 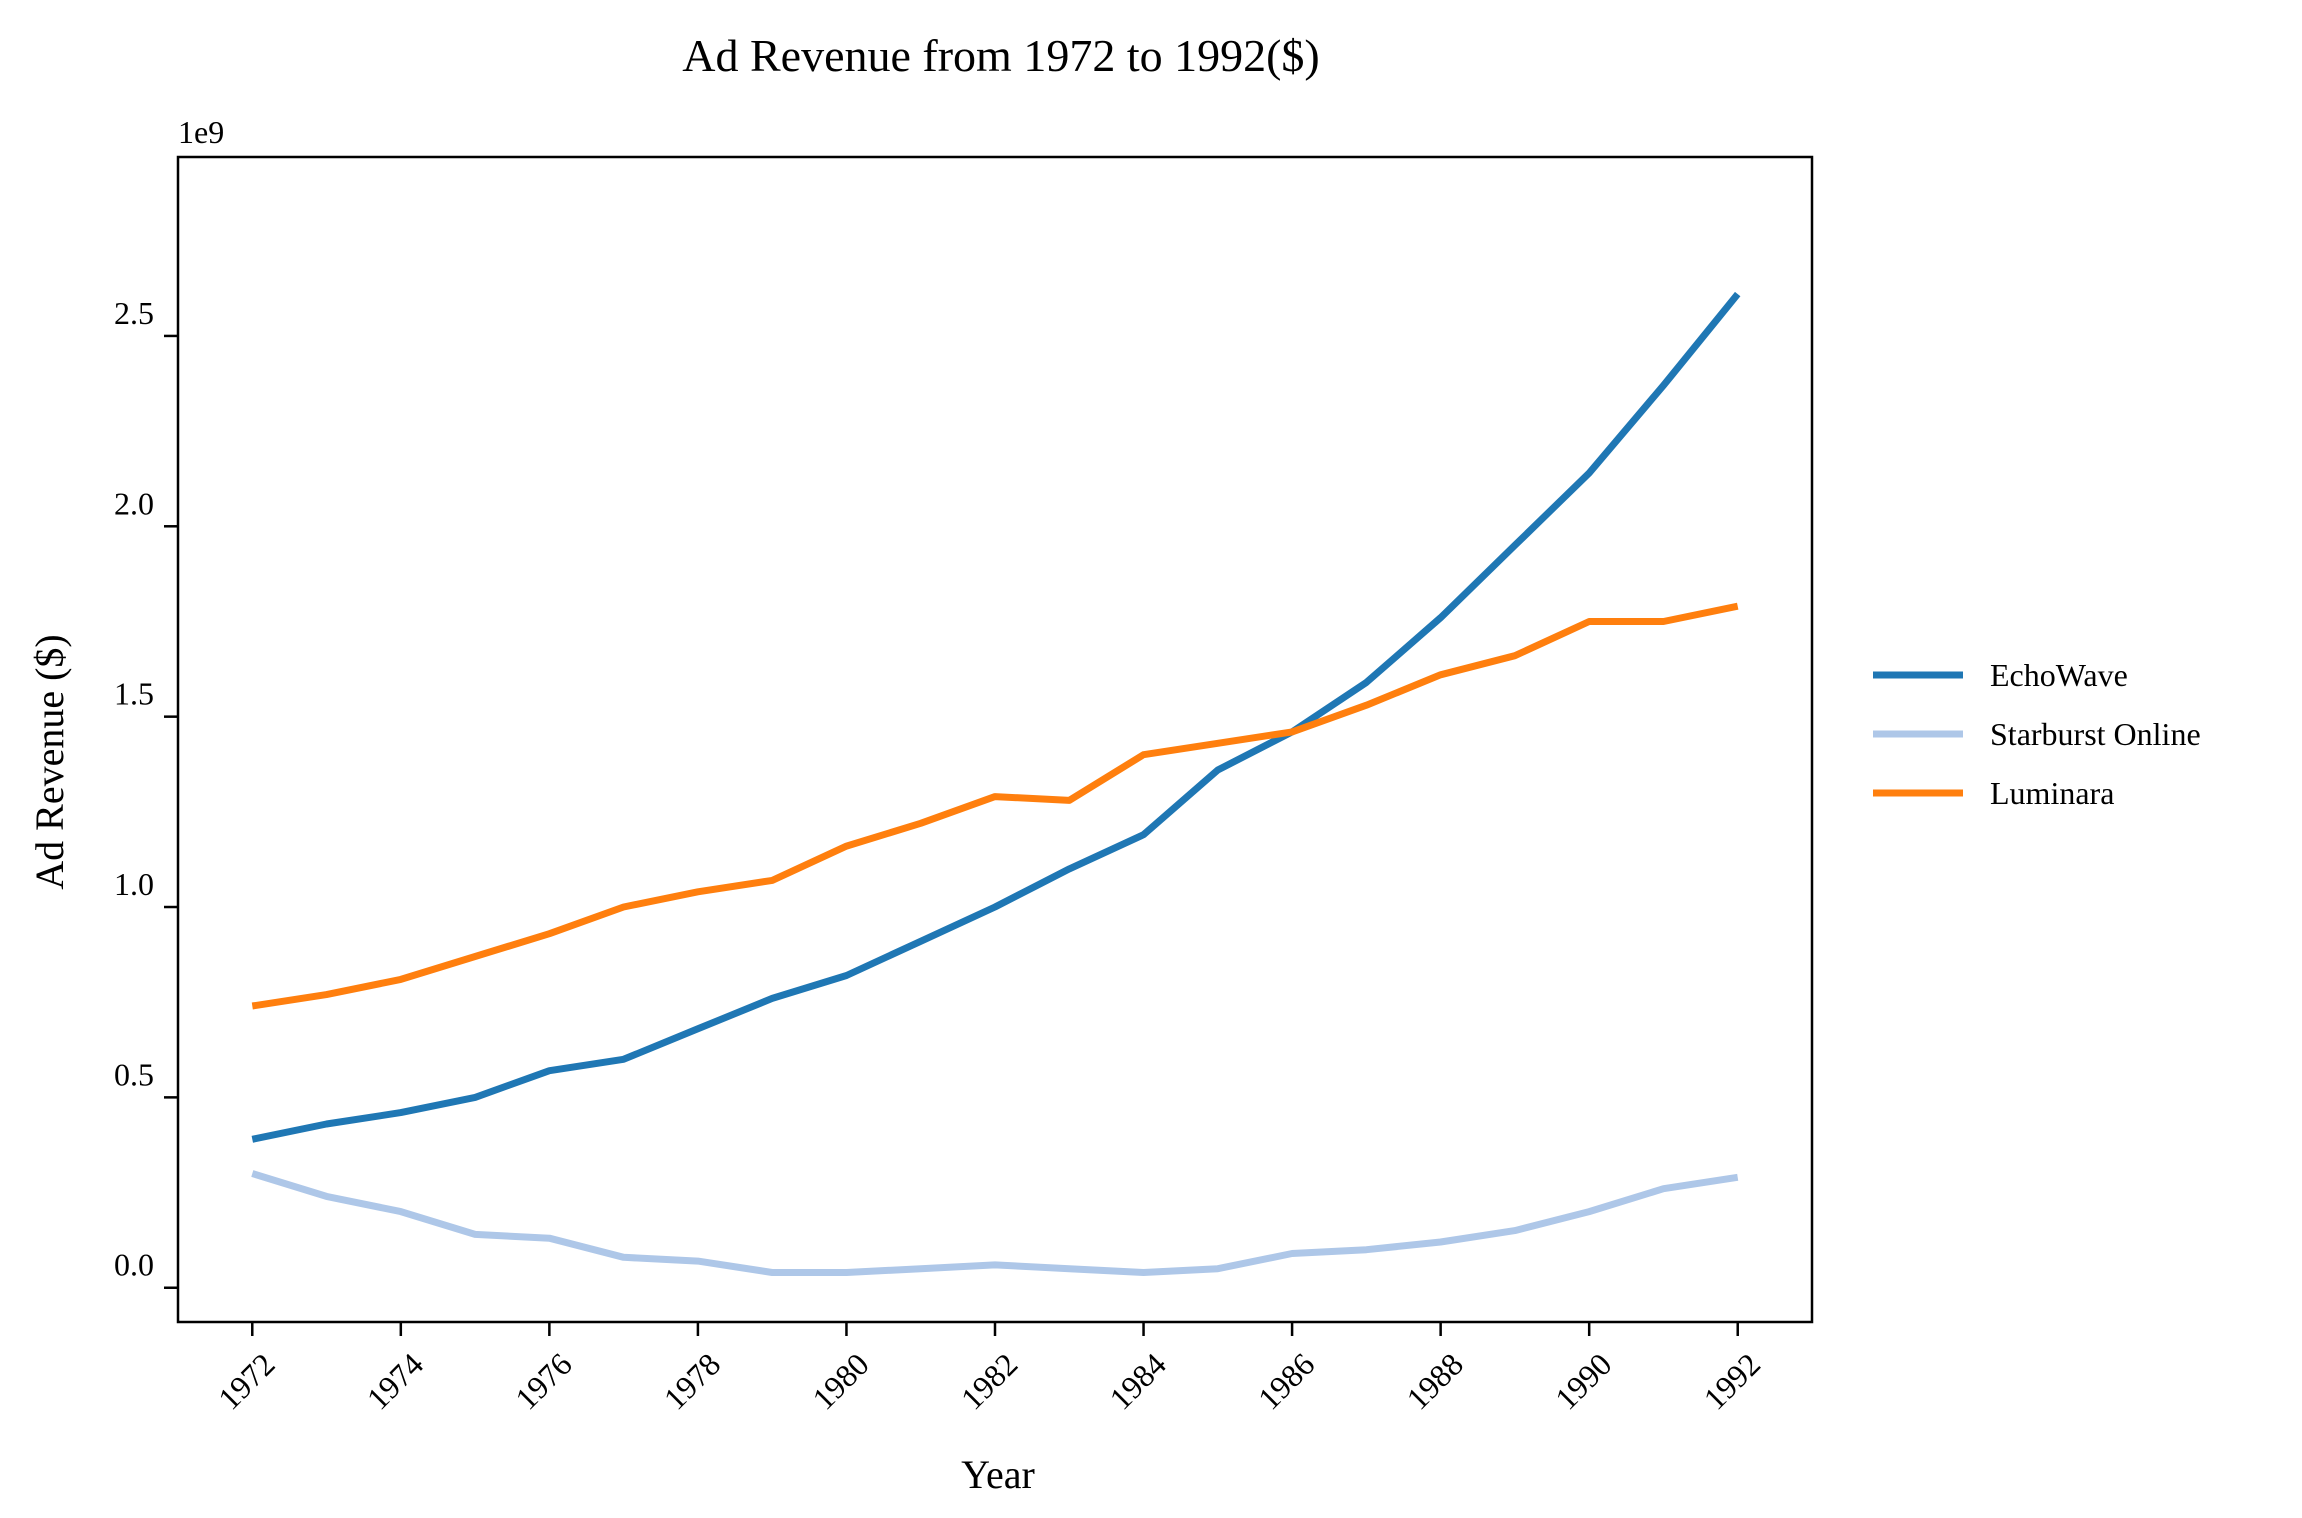 I want to click on y-tick-label: 2.0, so click(x=134, y=503).